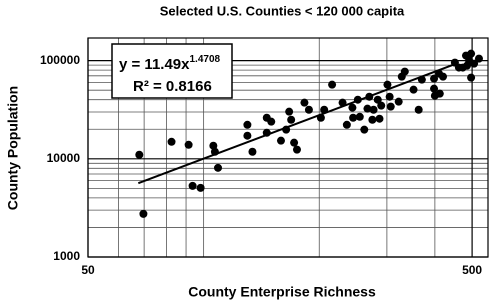 This screenshot has width=500, height=304. I want to click on equation-text: y = 11.49x, so click(154, 64).